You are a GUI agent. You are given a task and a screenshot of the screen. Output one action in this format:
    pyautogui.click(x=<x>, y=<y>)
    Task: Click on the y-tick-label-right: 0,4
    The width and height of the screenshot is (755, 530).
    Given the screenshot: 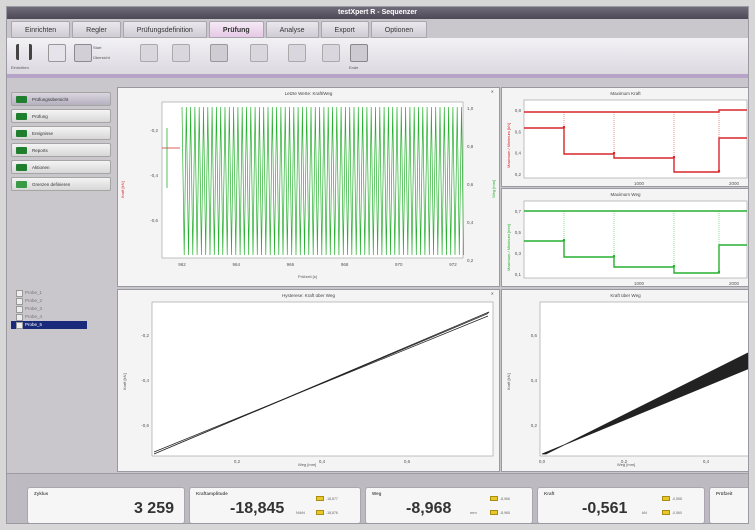 What is the action you would take?
    pyautogui.click(x=470, y=222)
    